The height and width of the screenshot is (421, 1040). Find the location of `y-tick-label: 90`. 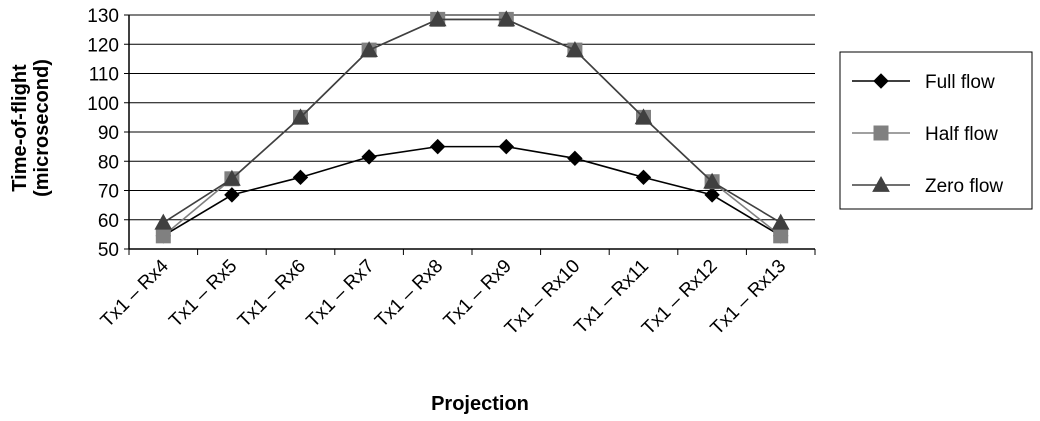

y-tick-label: 90 is located at coordinates (108, 133).